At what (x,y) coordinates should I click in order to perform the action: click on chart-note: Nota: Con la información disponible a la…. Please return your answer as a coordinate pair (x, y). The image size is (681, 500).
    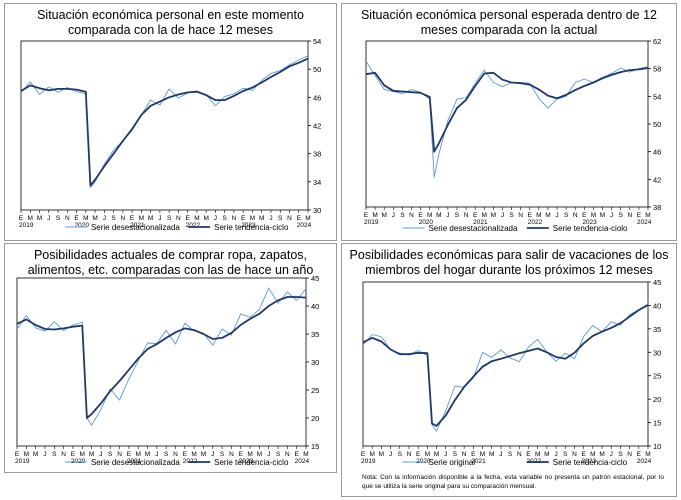
    Looking at the image, I should click on (513, 482).